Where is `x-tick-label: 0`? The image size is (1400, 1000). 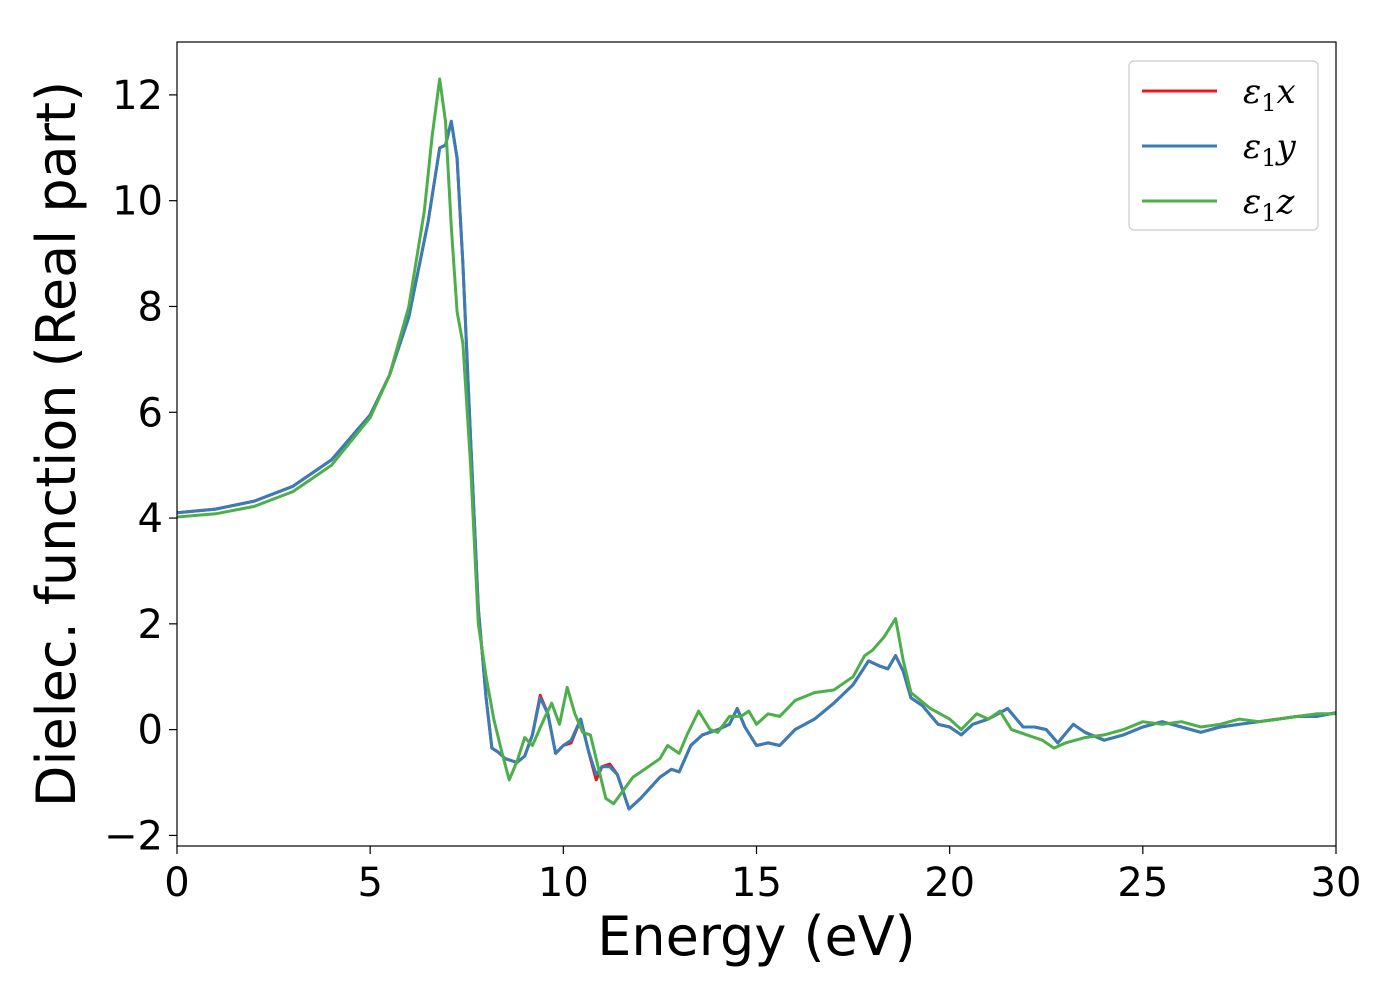 x-tick-label: 0 is located at coordinates (176, 883).